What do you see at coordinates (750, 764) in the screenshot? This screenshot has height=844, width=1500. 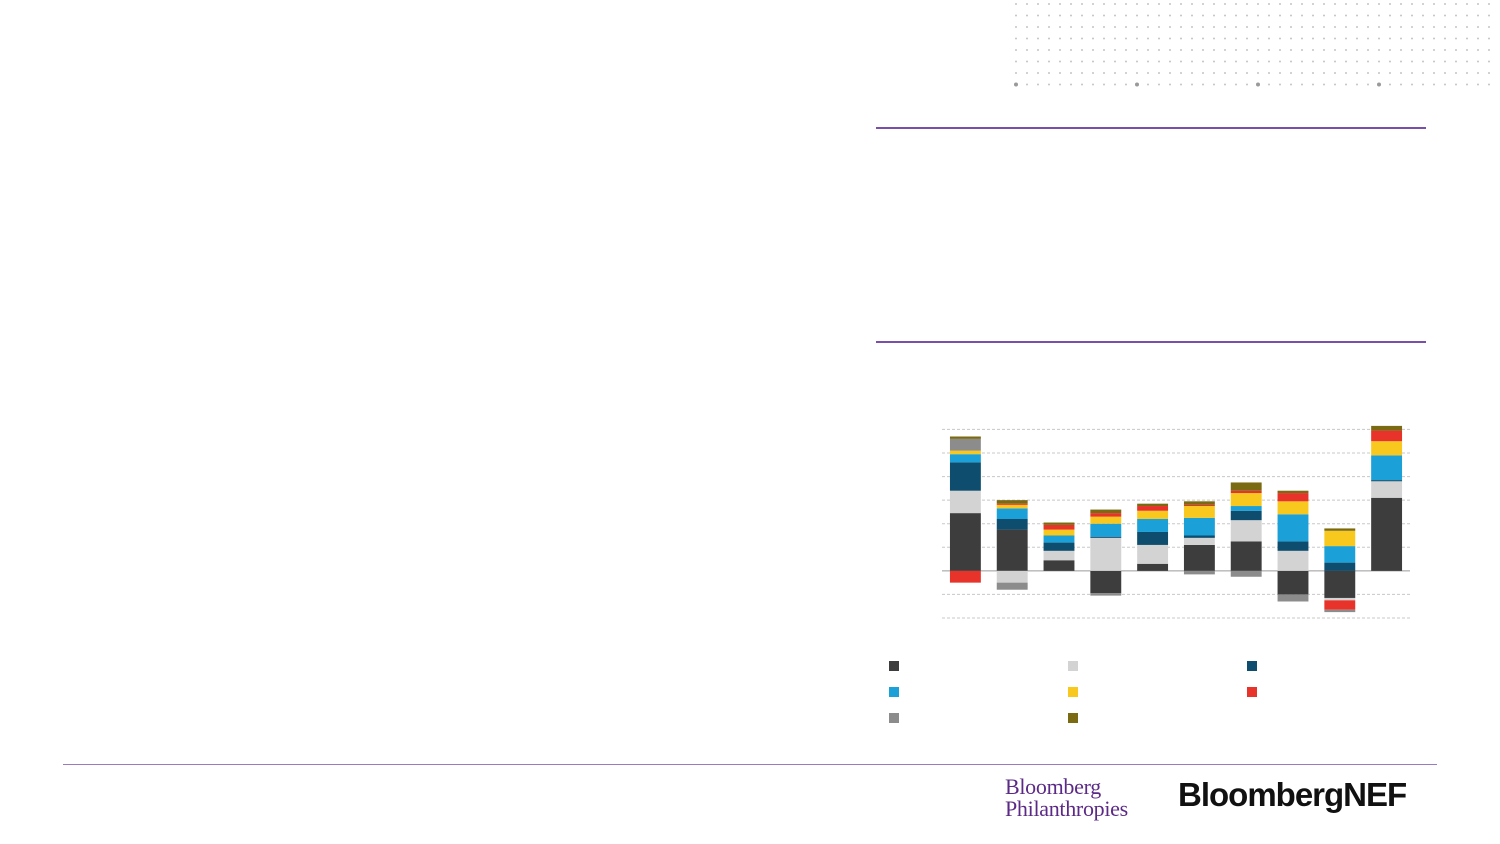 I see `footer-divider` at bounding box center [750, 764].